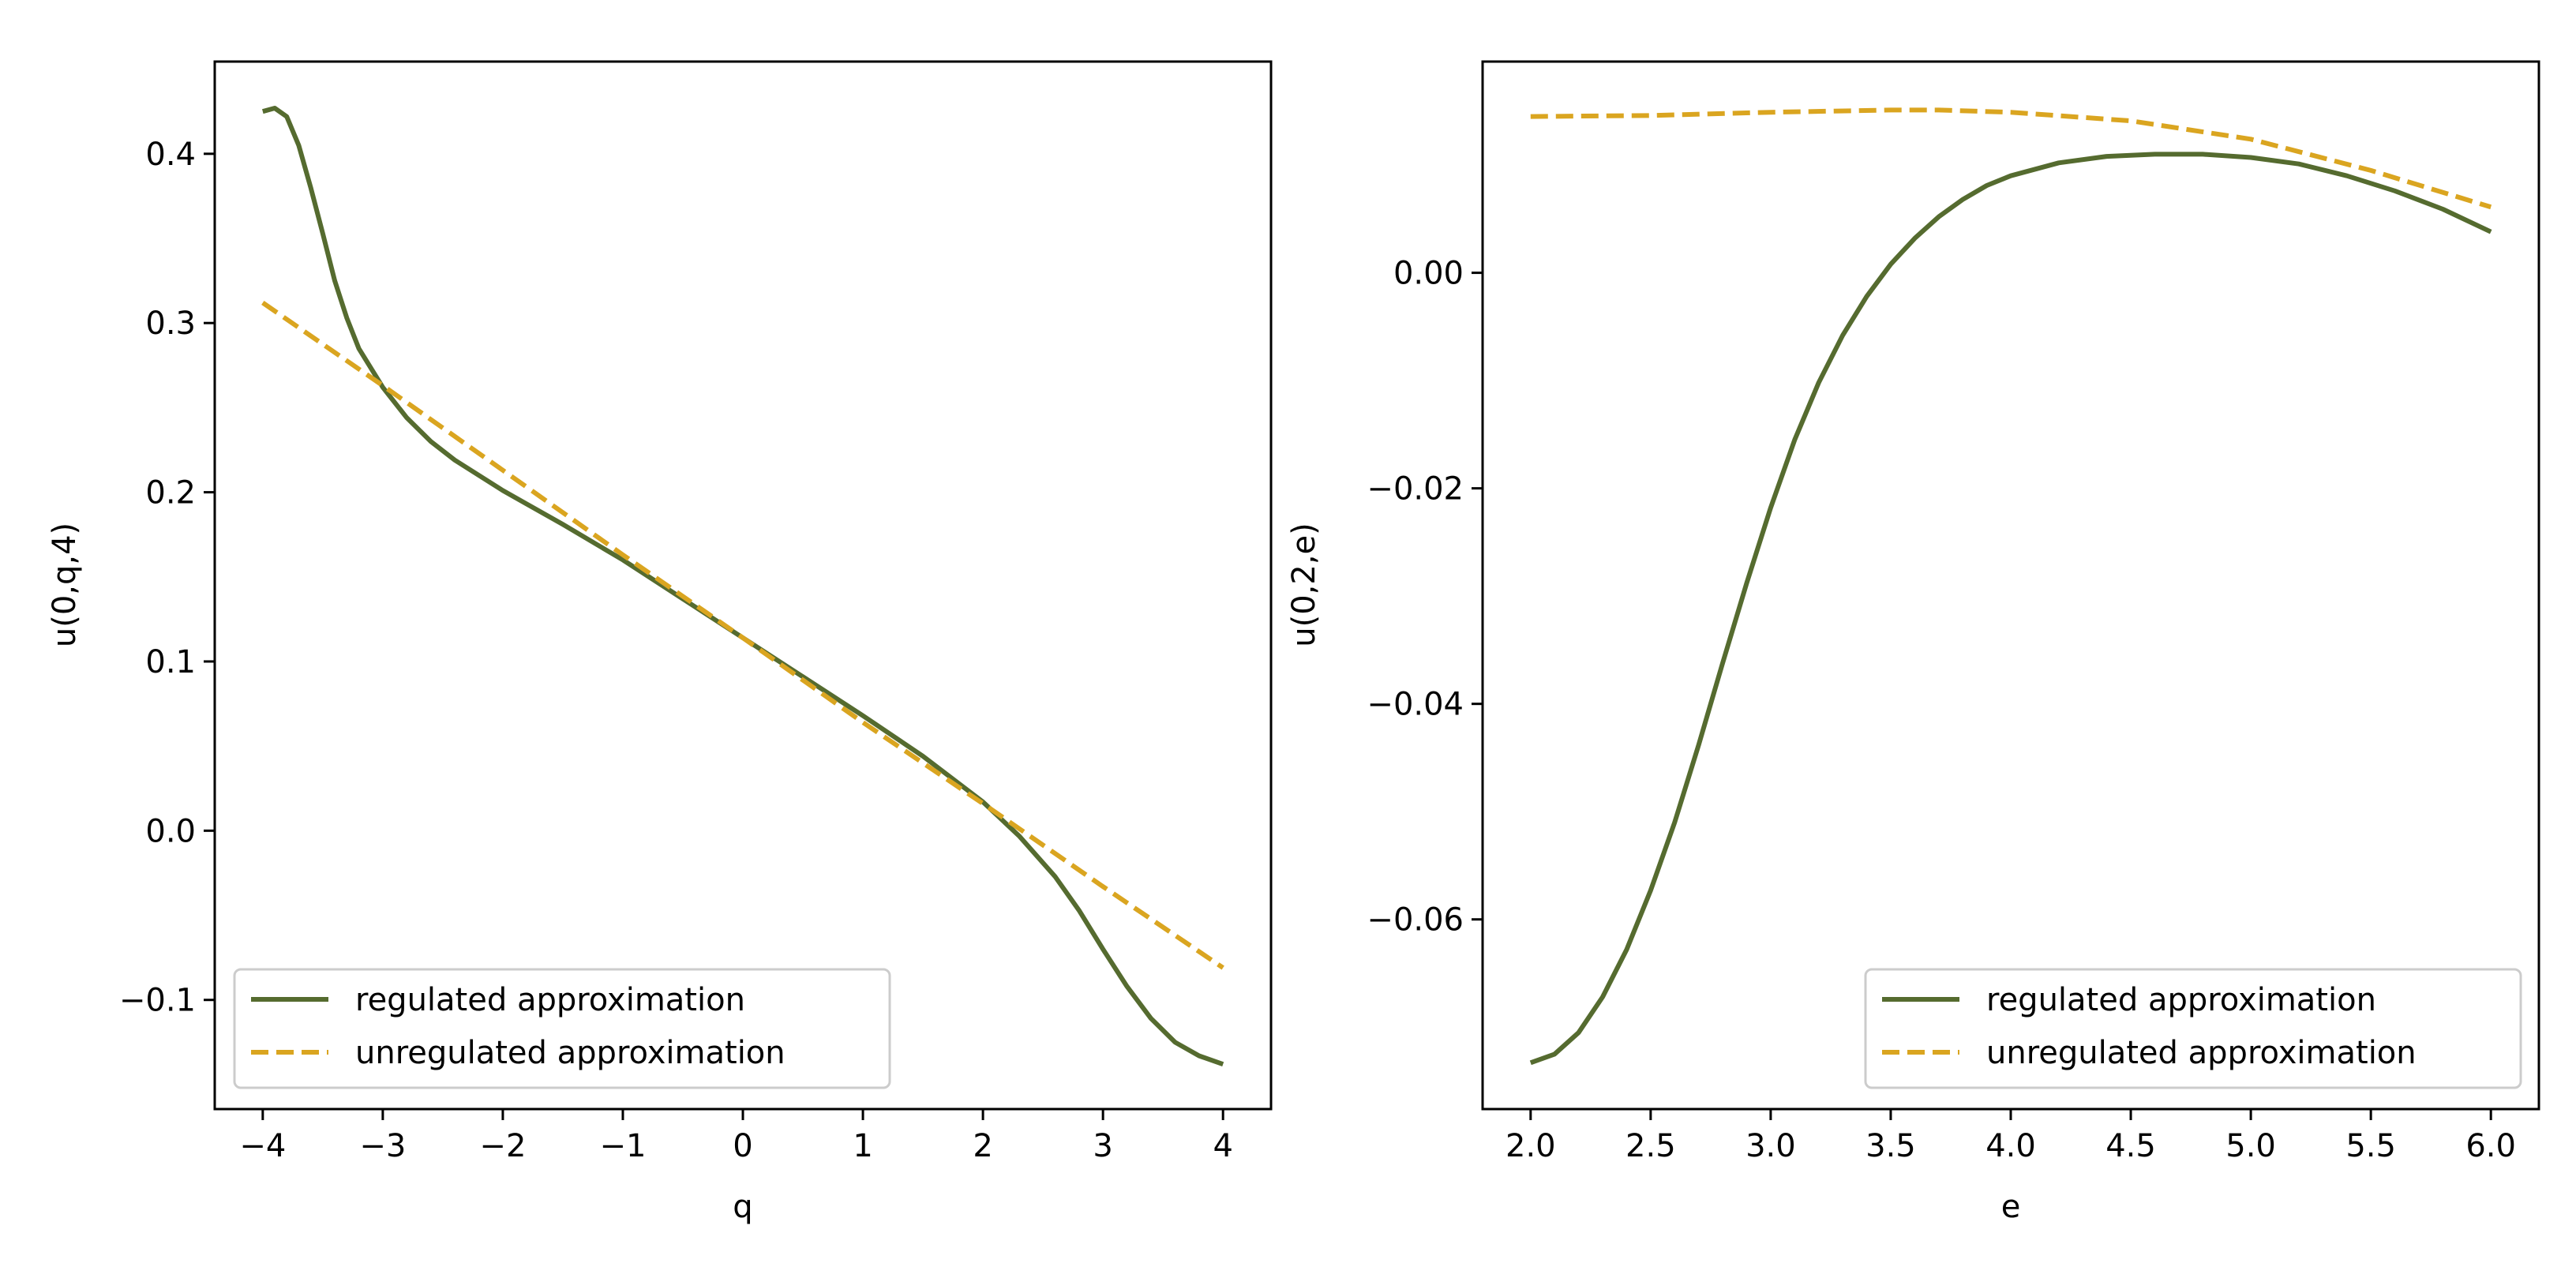 This screenshot has width=2576, height=1263. What do you see at coordinates (550, 1000) in the screenshot?
I see `left-legend-regulated-label: regulated approximation` at bounding box center [550, 1000].